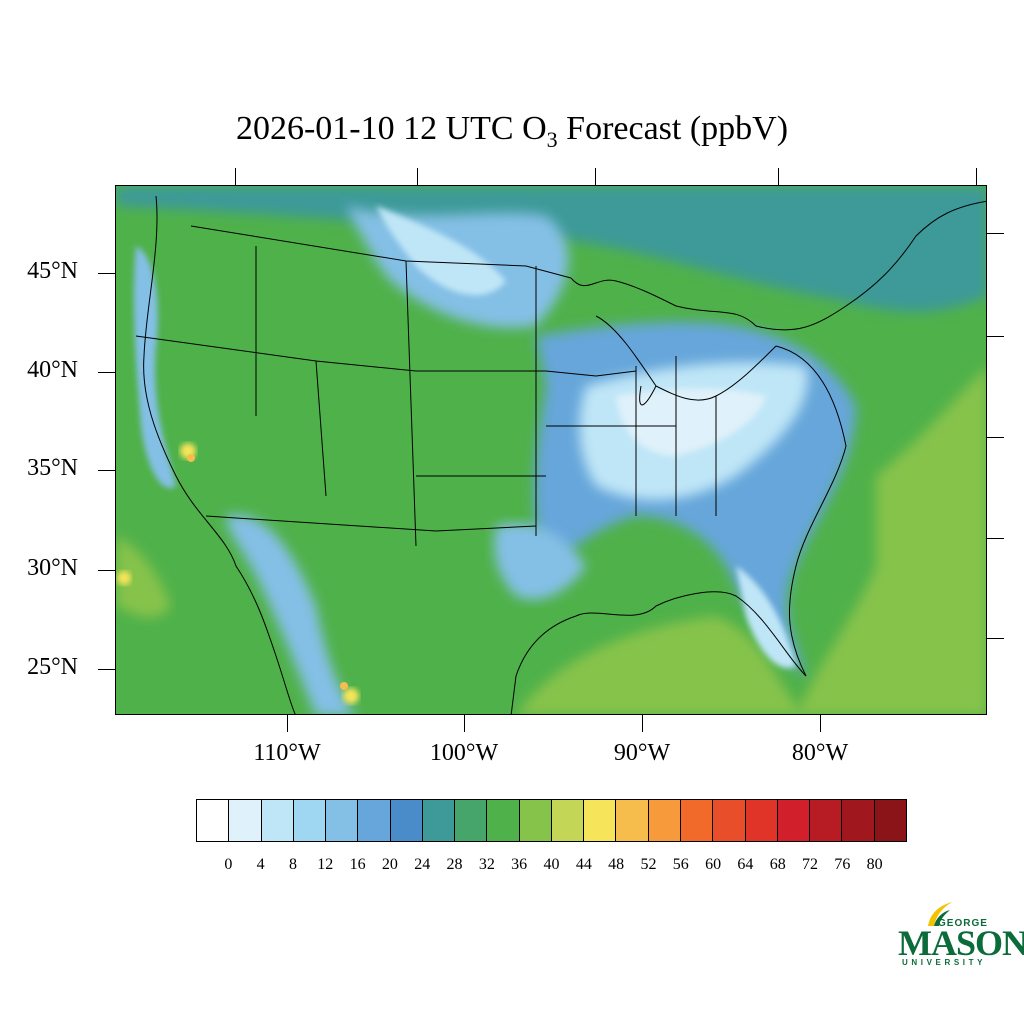 The image size is (1024, 1024). I want to click on logo-university: UNIVERSITY, so click(944, 962).